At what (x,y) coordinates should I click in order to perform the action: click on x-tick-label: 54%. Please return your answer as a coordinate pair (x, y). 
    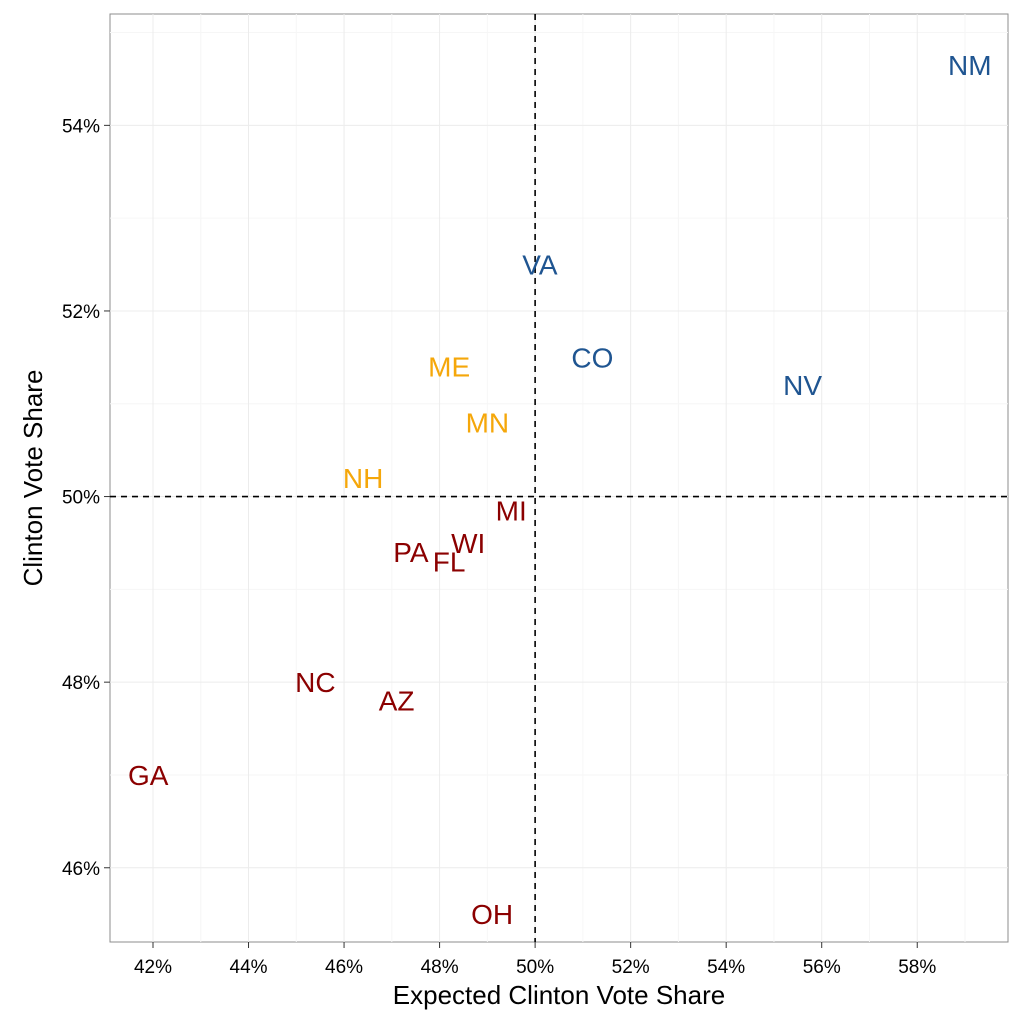
    Looking at the image, I should click on (726, 967).